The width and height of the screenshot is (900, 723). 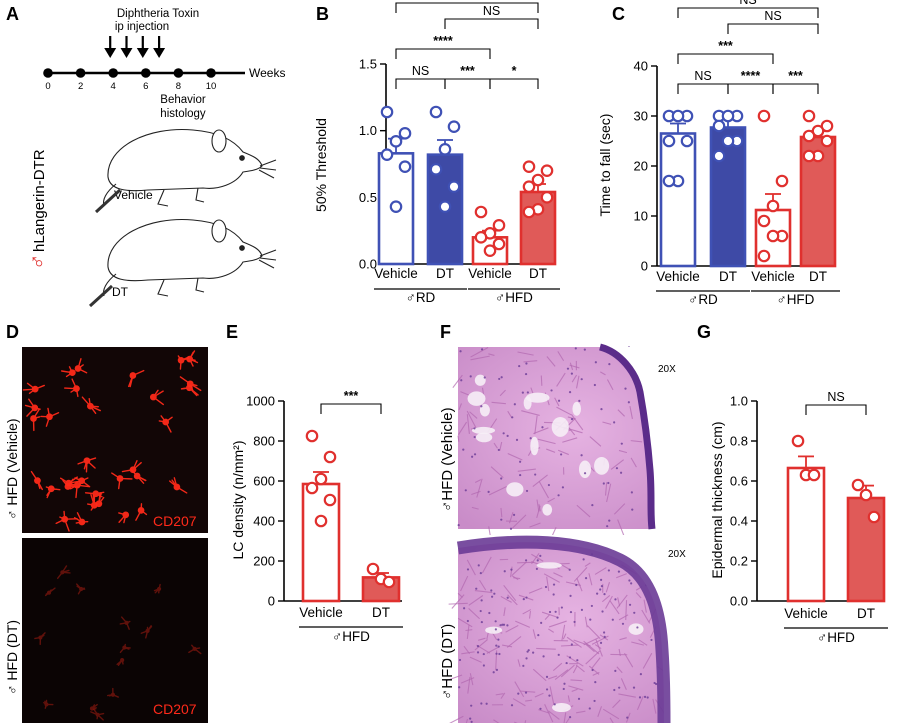 What do you see at coordinates (368, 130) in the screenshot?
I see `y-tick-label: 1.0` at bounding box center [368, 130].